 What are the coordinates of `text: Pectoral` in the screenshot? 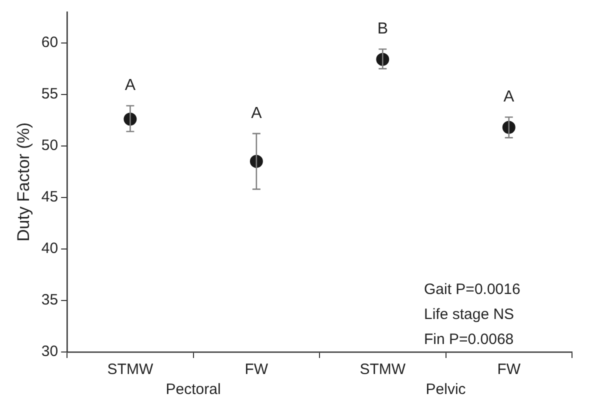 It's located at (193, 389).